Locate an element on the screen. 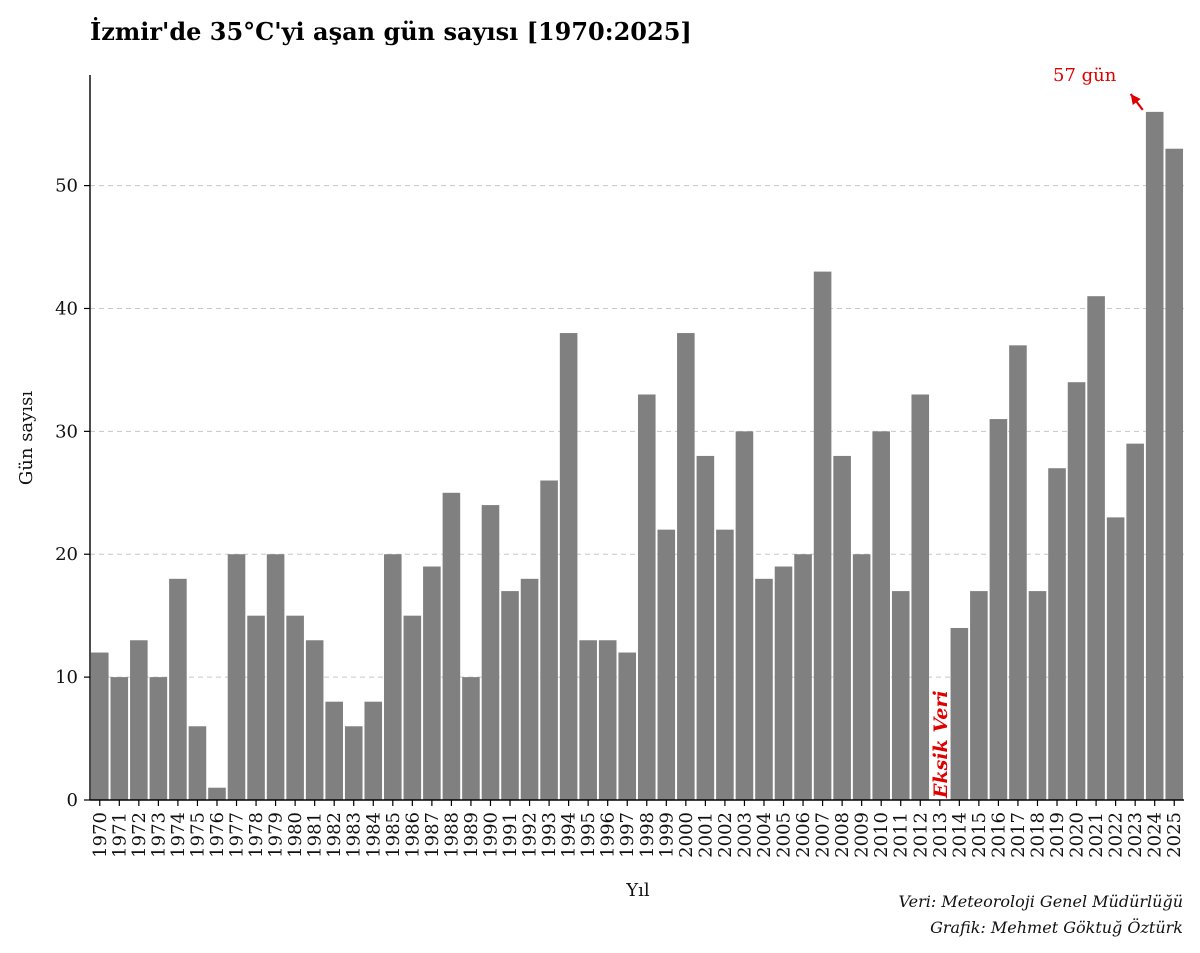  x-tick-label: 2003 is located at coordinates (744, 835).